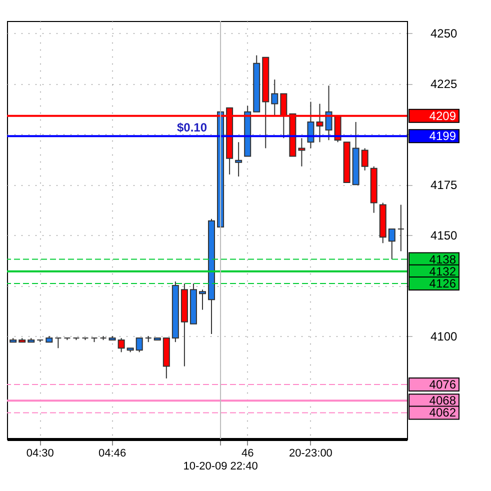 Image resolution: width=491 pixels, height=491 pixels. What do you see at coordinates (442, 259) in the screenshot?
I see `ref-line-label: 4138` at bounding box center [442, 259].